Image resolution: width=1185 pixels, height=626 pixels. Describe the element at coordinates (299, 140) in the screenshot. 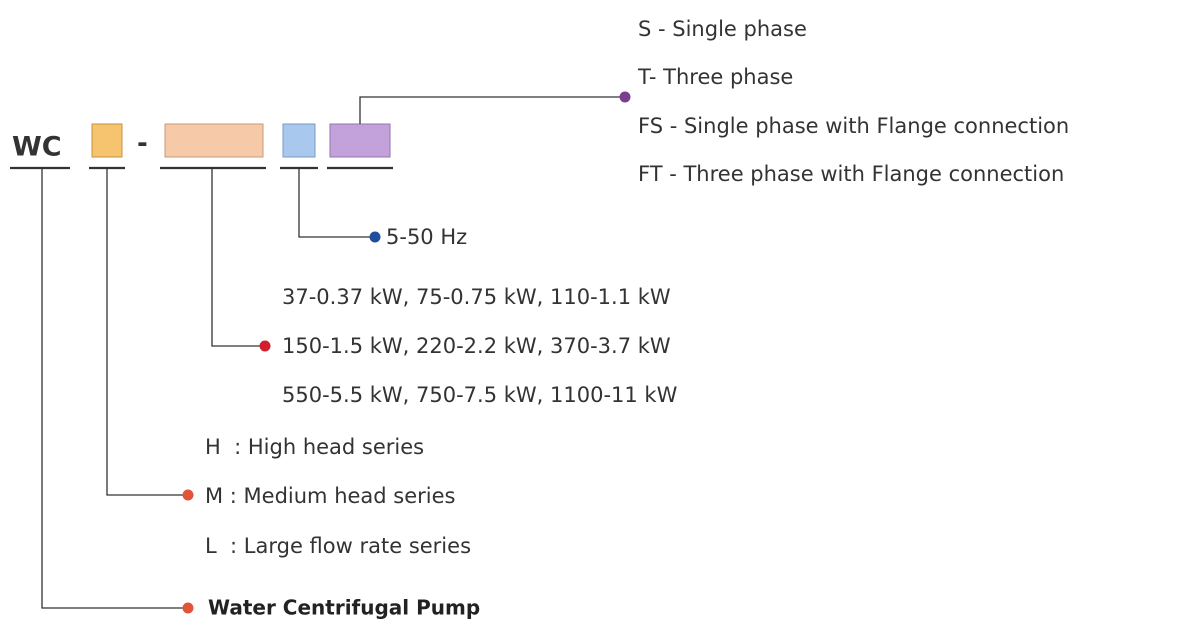

I see `frequency-box` at that location.